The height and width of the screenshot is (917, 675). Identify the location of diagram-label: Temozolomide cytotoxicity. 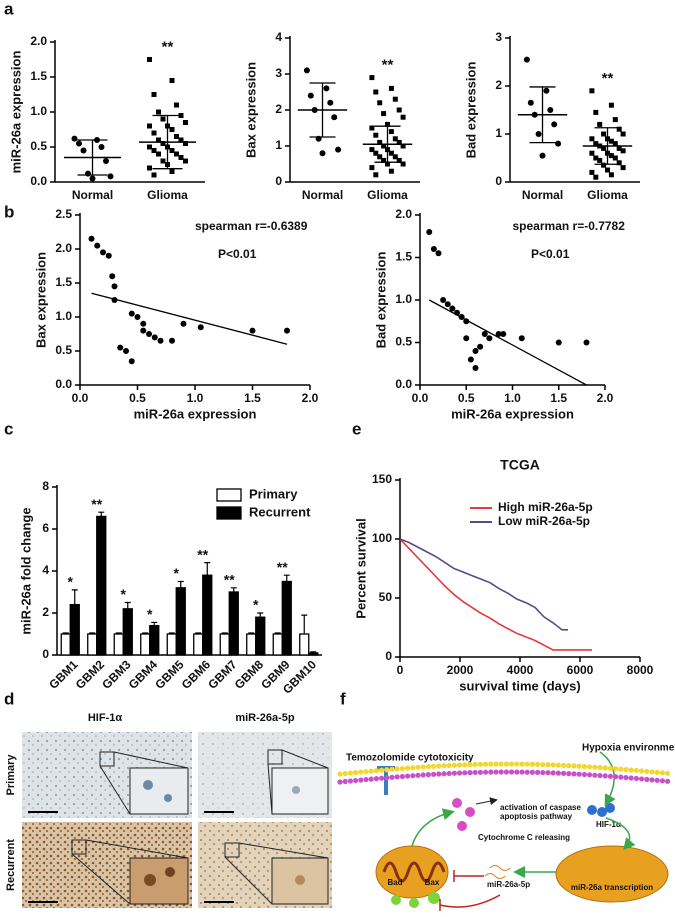
(410, 758).